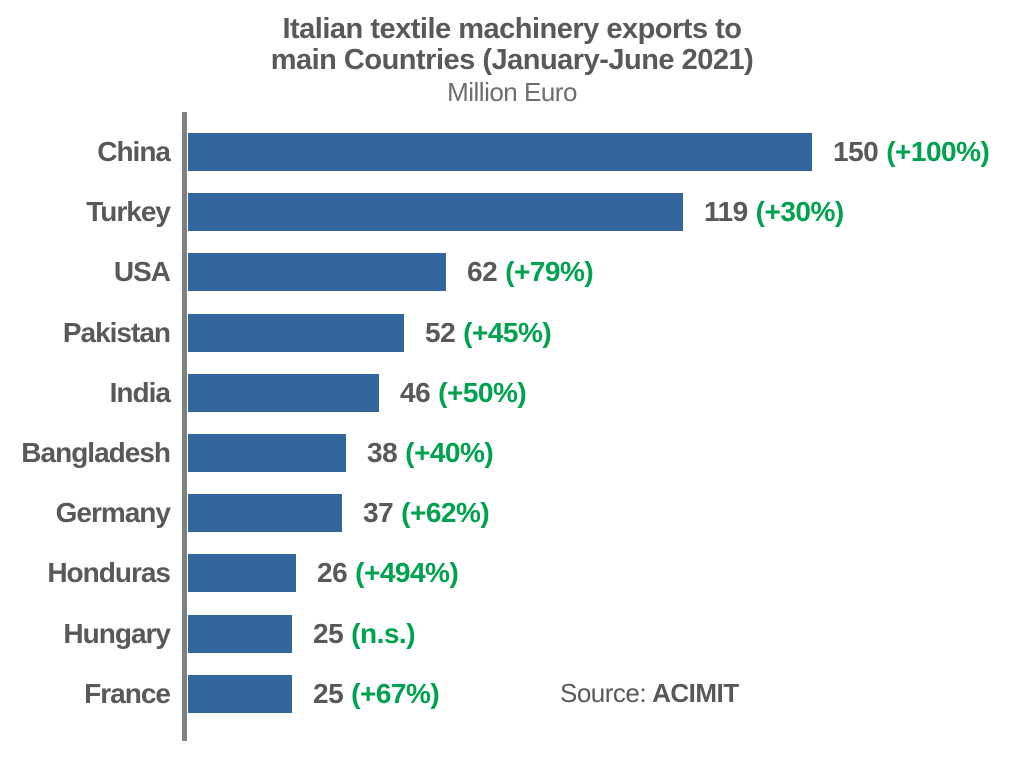 Image resolution: width=1024 pixels, height=757 pixels. I want to click on value-label: 62 (+79%), so click(530, 272).